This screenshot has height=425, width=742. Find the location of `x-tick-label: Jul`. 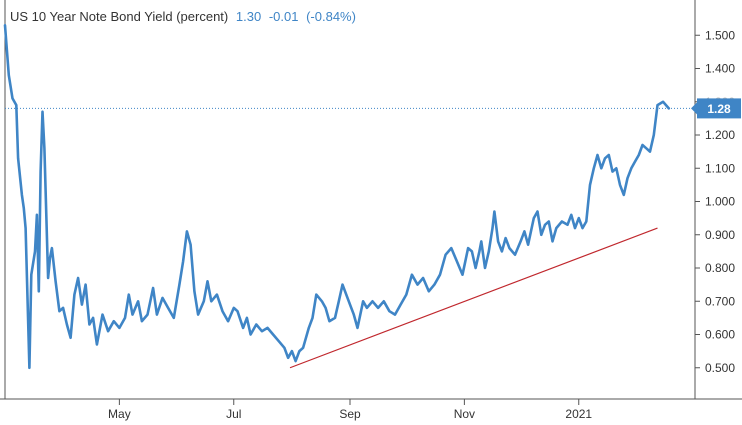

x-tick-label: Jul is located at coordinates (233, 414).